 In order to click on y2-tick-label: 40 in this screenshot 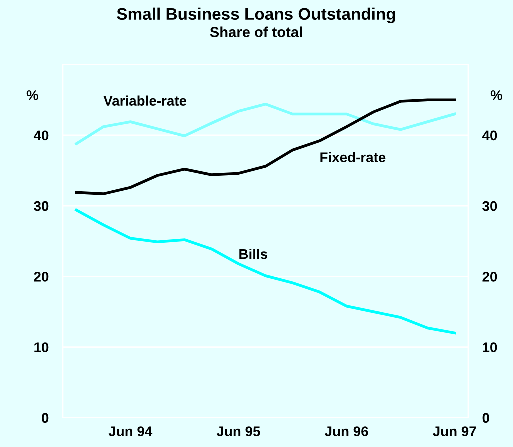, I will do `click(490, 135)`.